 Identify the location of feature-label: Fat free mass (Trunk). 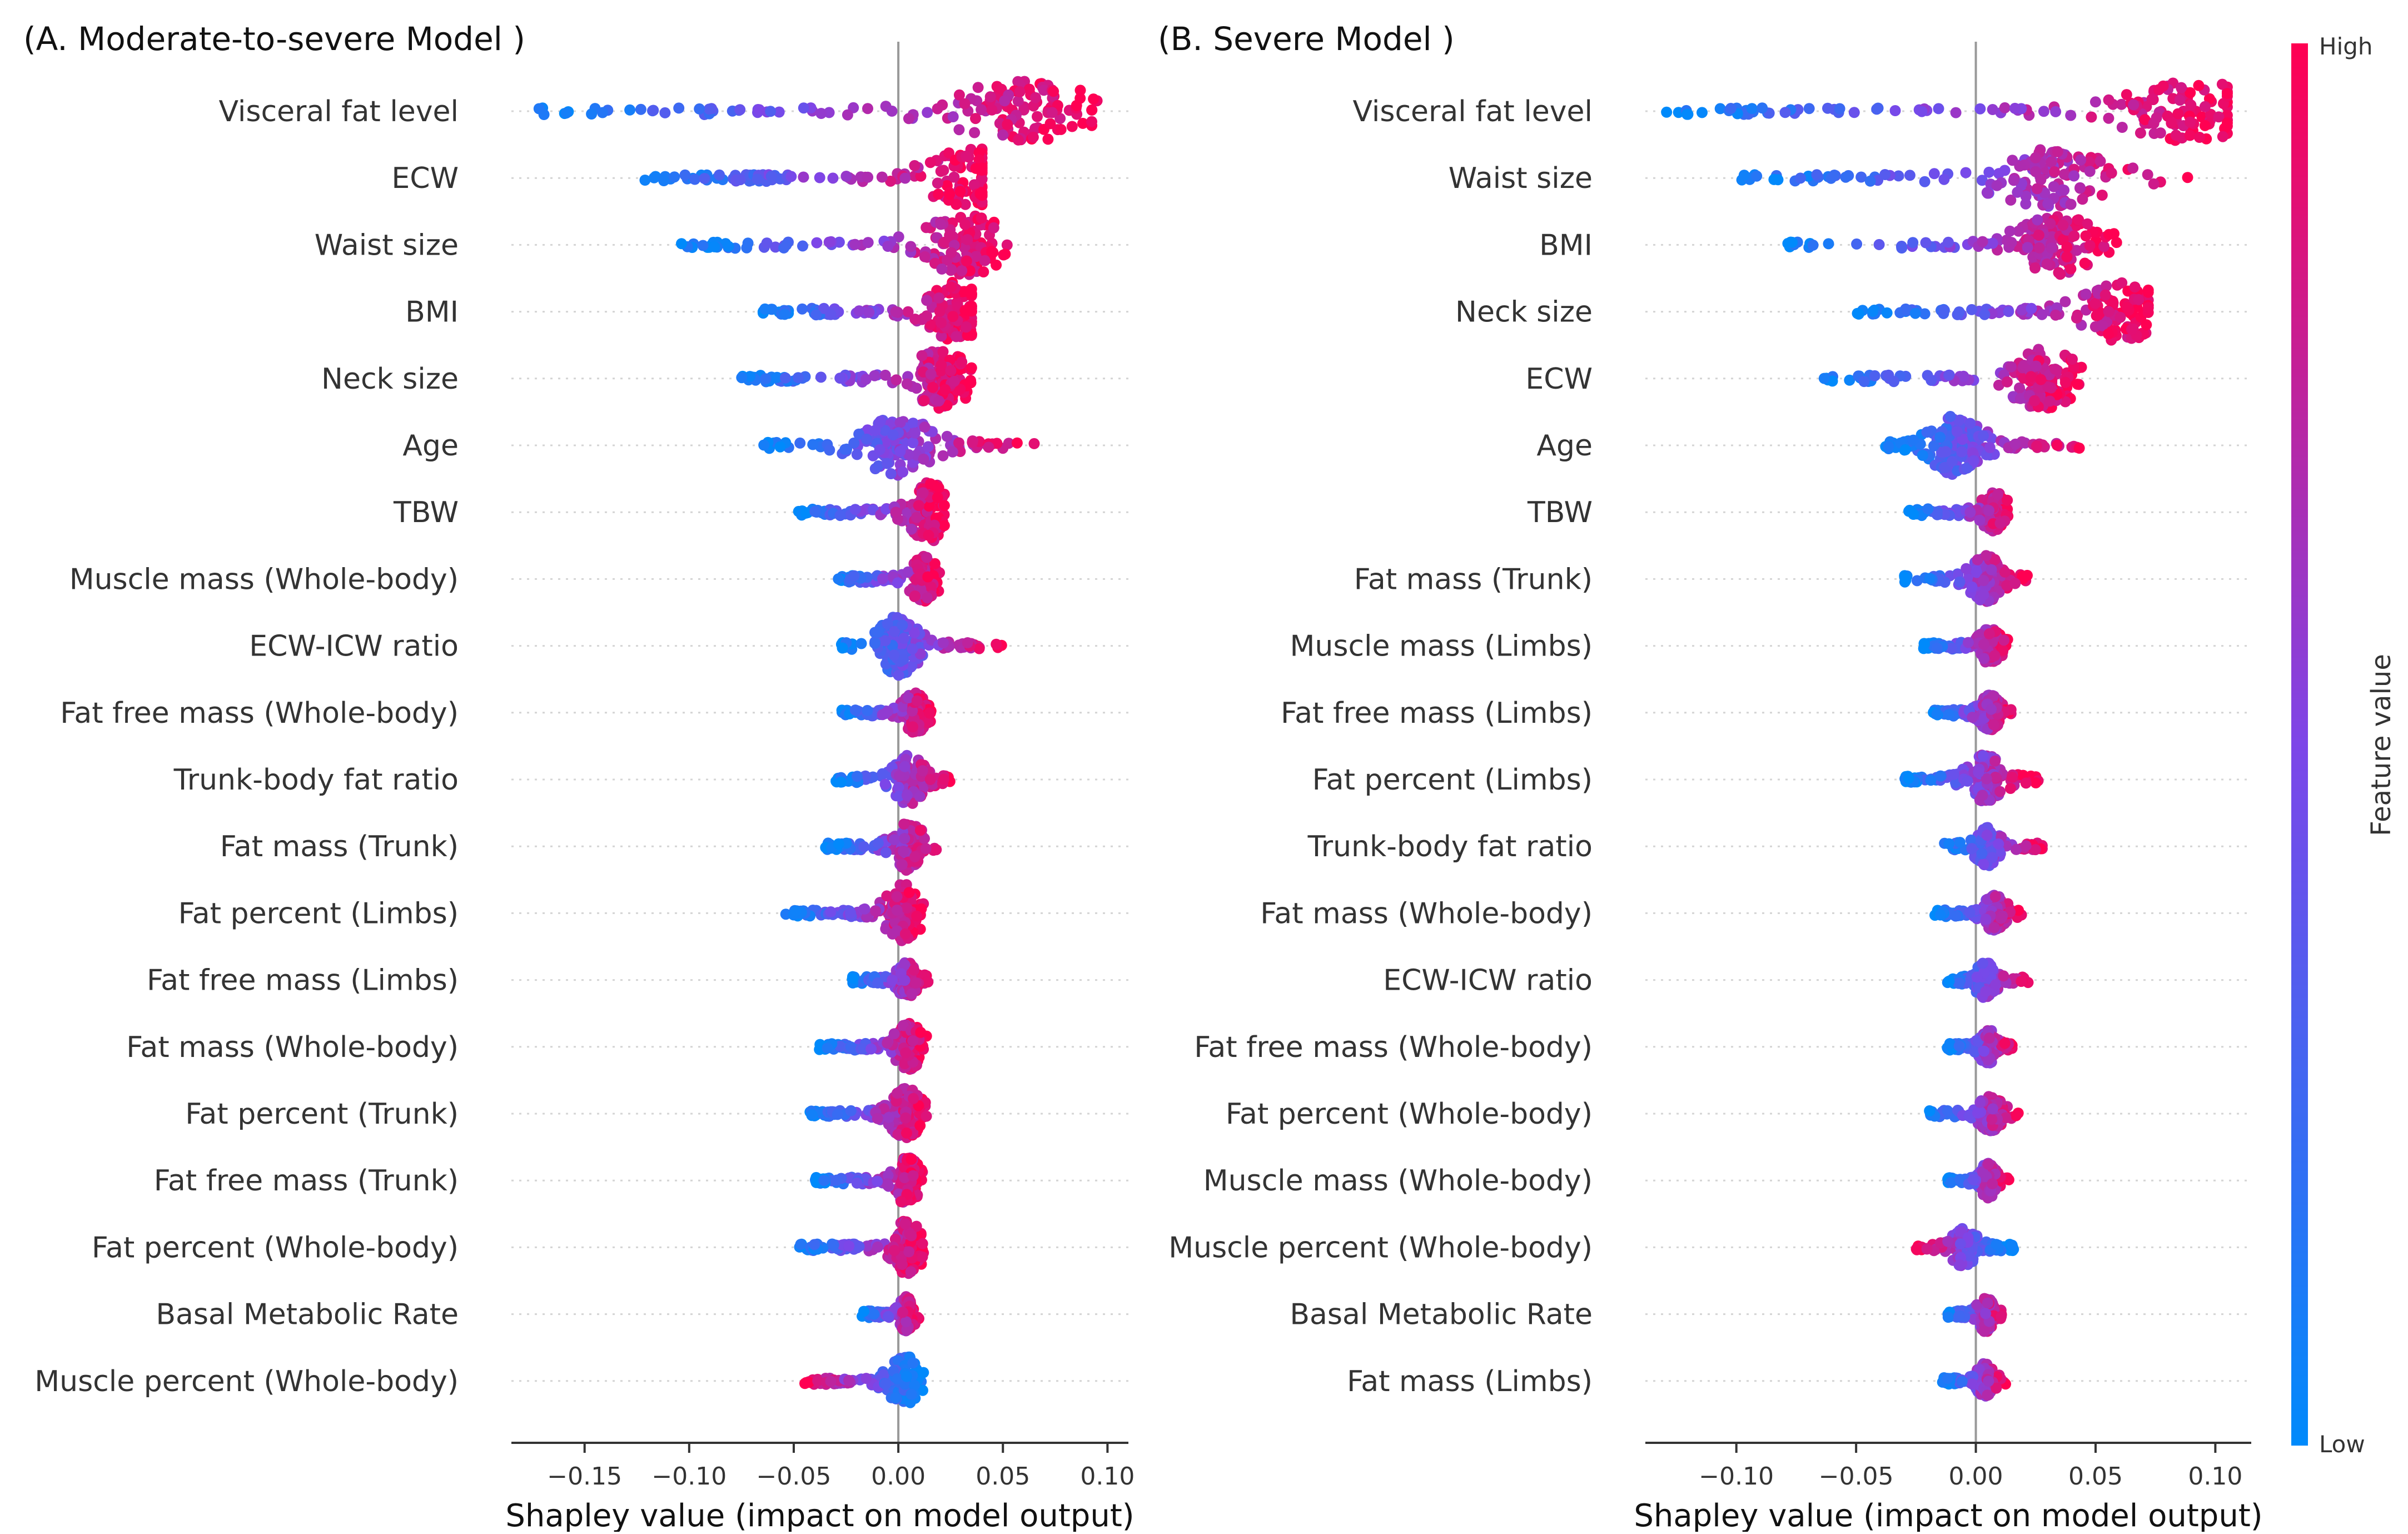
(306, 1181).